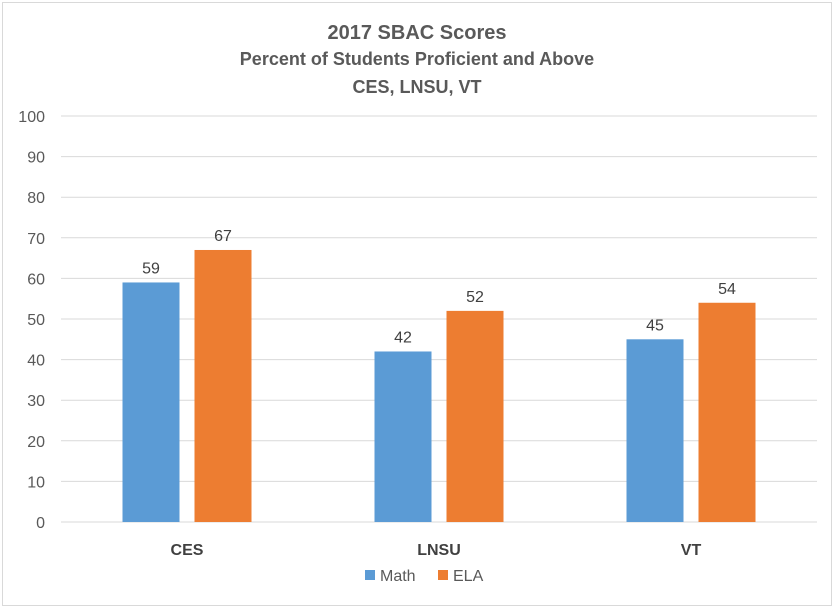  Describe the element at coordinates (223, 386) in the screenshot. I see `bar-ela-ces` at that location.